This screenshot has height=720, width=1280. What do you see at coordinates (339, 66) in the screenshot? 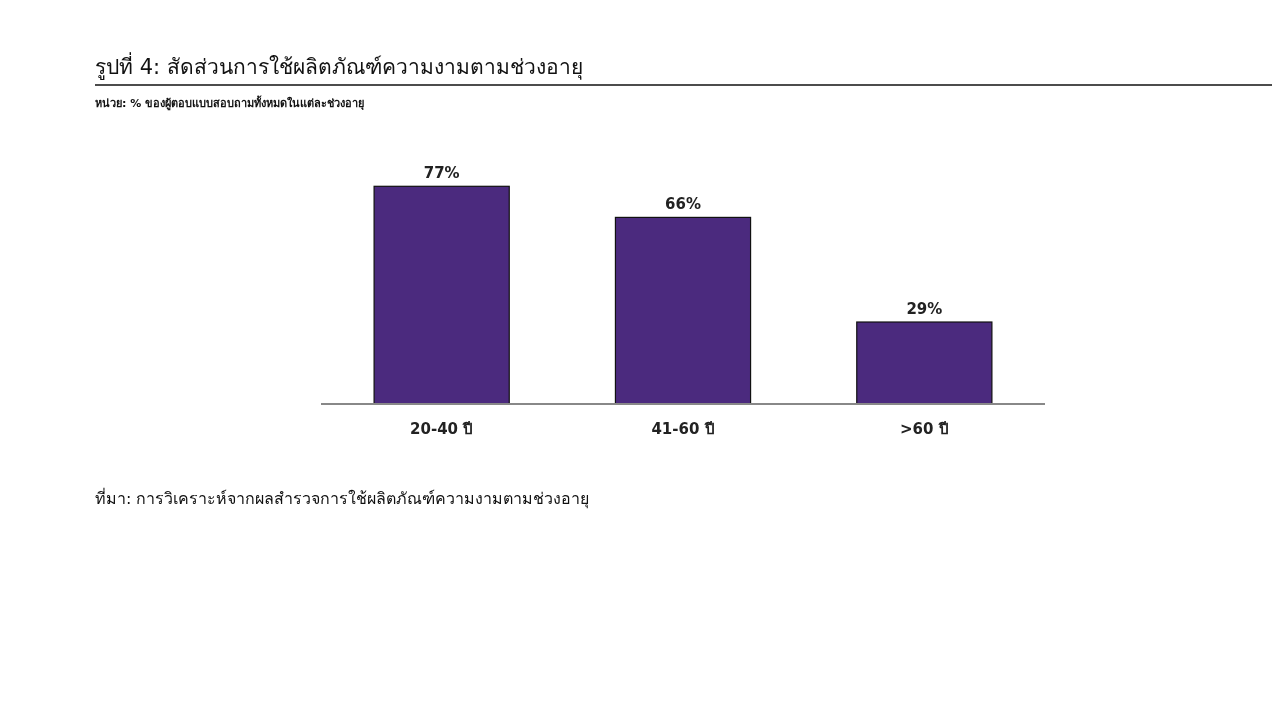
I see `chart-title: รูปที่ 4: สัดส่วนการใช้ผลิตภัณฑ์ความงามตามช่วงอายุ` at bounding box center [339, 66].